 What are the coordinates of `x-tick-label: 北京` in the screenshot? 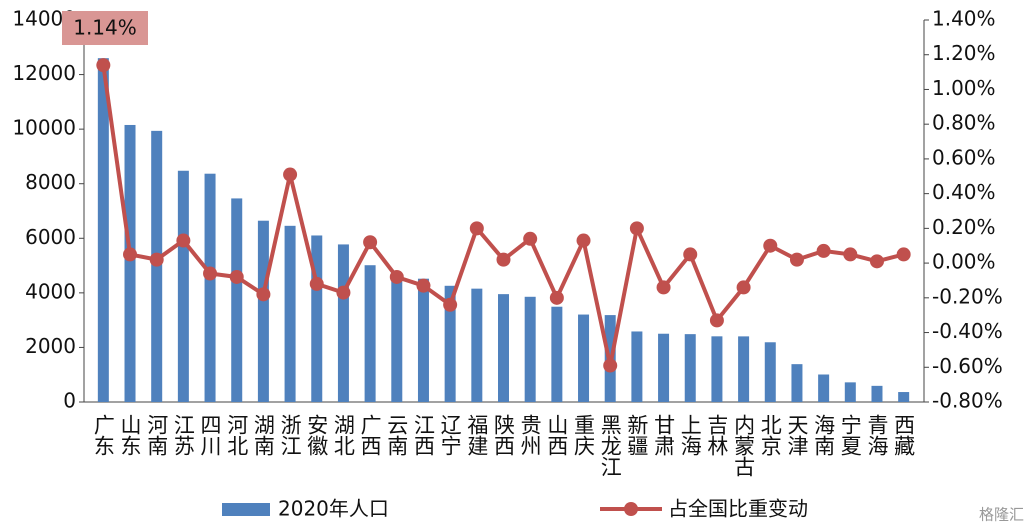 It's located at (770, 435).